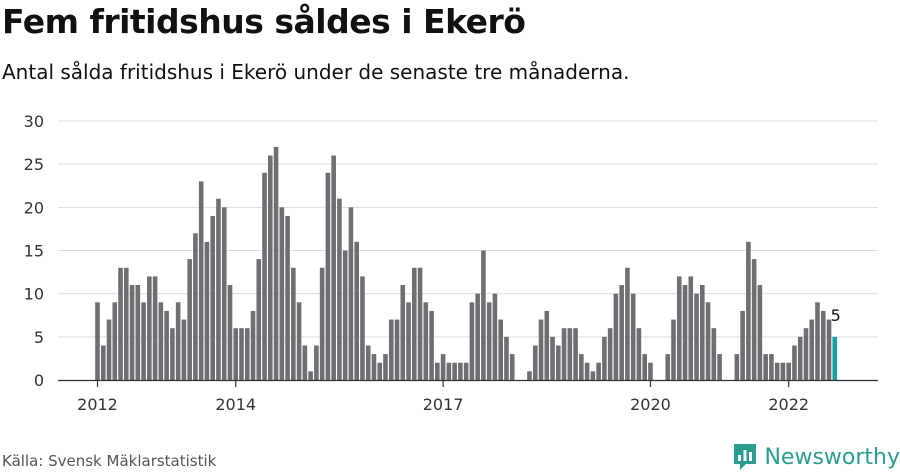  Describe the element at coordinates (34, 207) in the screenshot. I see `y-tick-label: 20` at that location.